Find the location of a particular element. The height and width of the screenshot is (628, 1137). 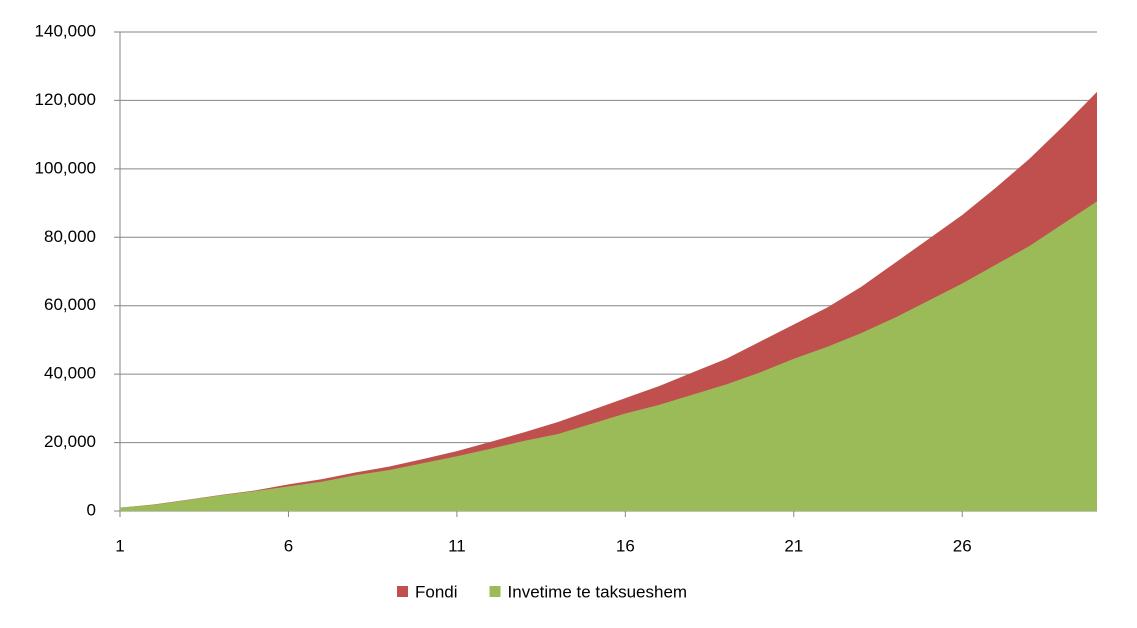

x-tick-label: 16 is located at coordinates (625, 545).